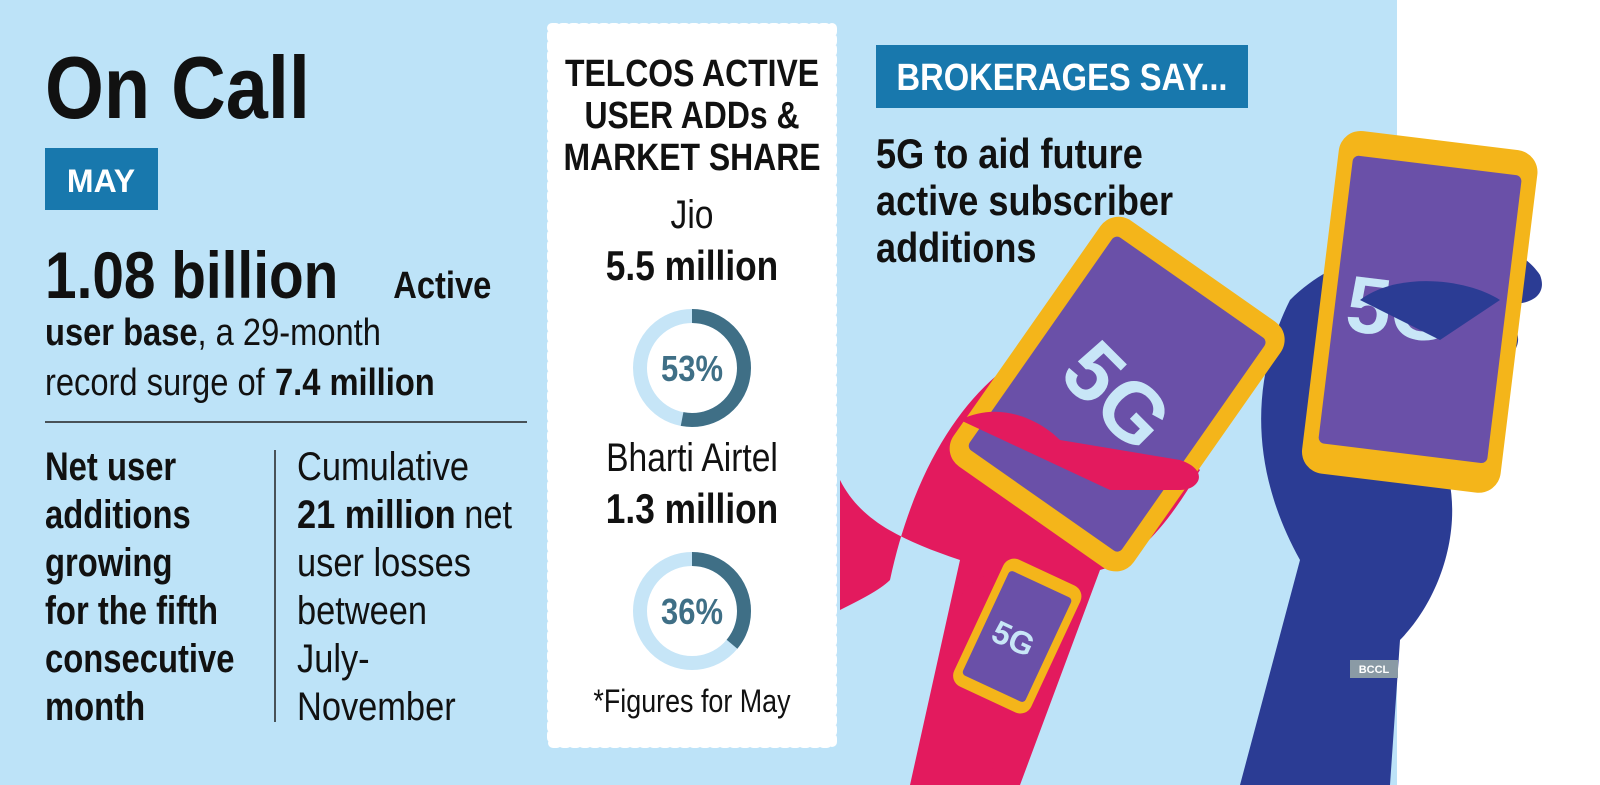  Describe the element at coordinates (692, 509) in the screenshot. I see `telco-adds: 1.3 million` at that location.